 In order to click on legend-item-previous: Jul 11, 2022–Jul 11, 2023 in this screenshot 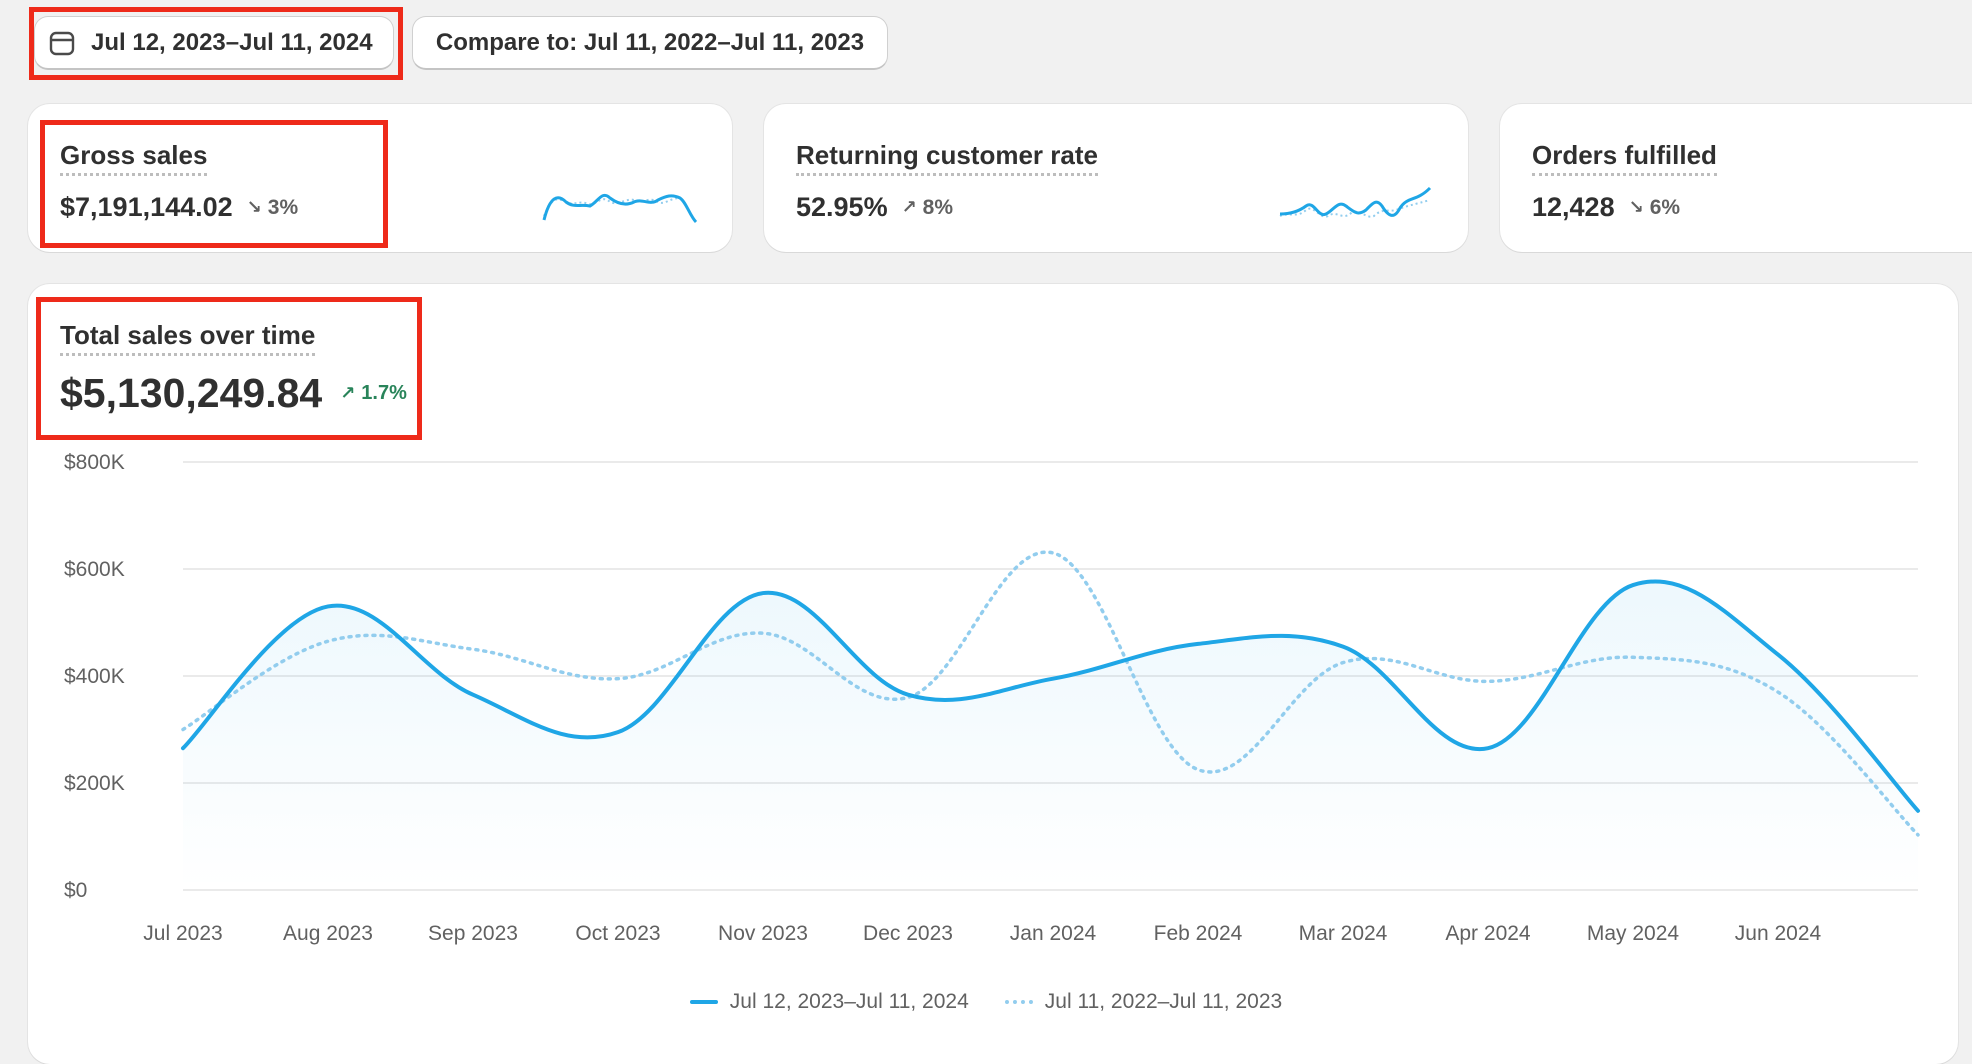, I will do `click(1143, 1002)`.